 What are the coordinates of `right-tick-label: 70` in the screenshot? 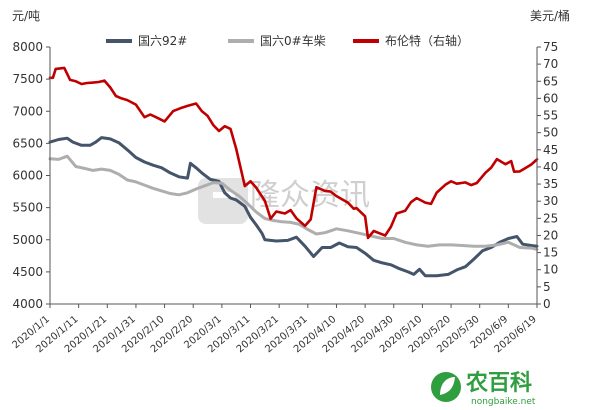 It's located at (550, 64).